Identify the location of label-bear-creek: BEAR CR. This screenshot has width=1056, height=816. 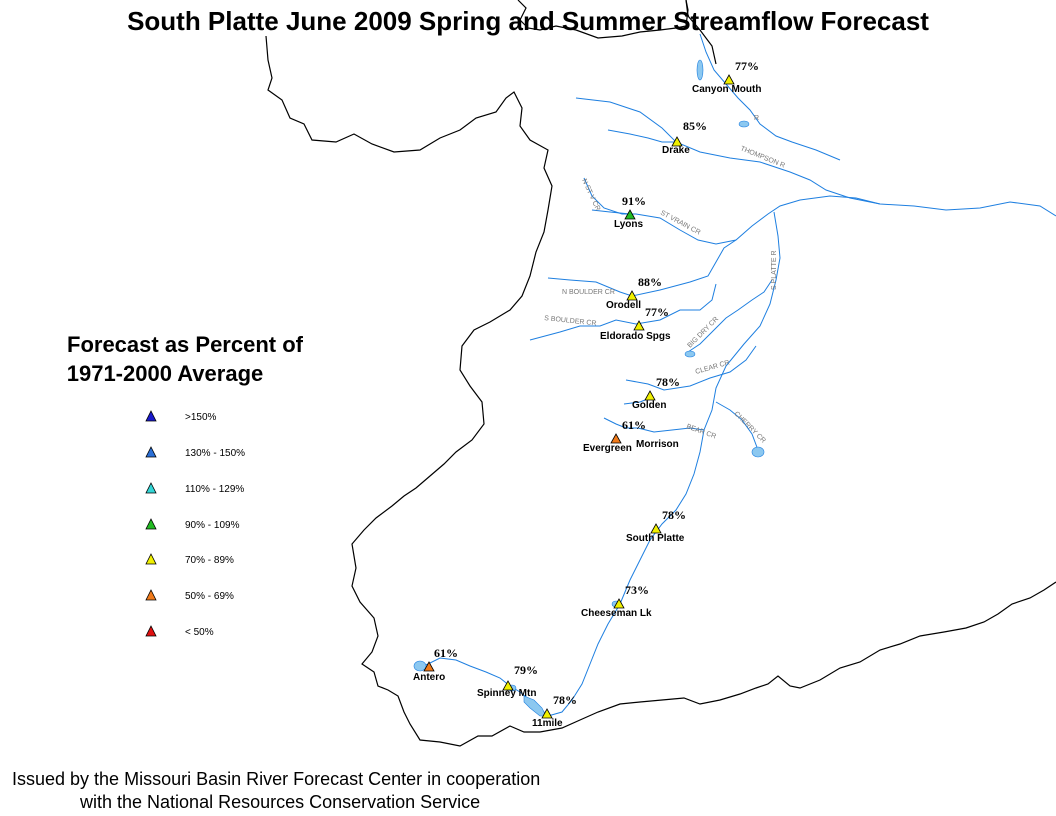
(701, 431).